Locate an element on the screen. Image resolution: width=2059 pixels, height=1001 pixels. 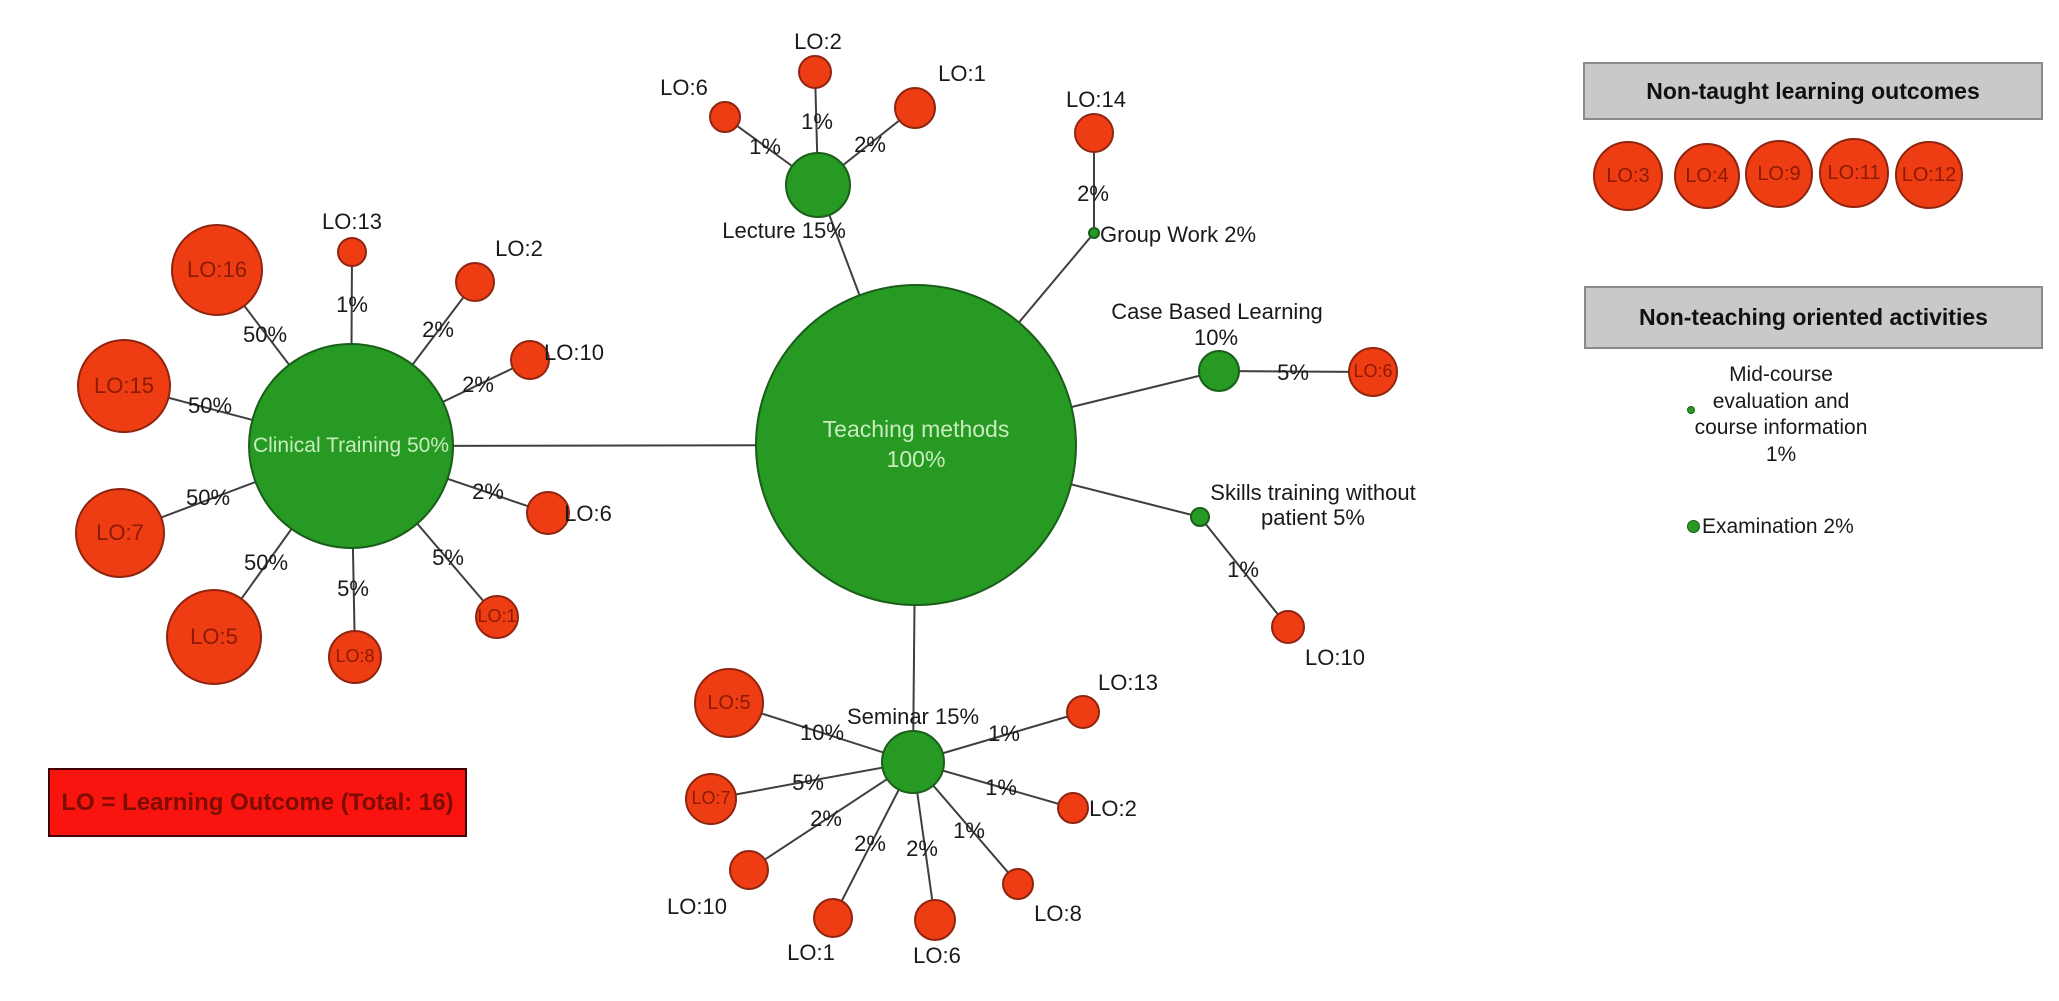
hub-node-case-based-learning is located at coordinates (1219, 371).